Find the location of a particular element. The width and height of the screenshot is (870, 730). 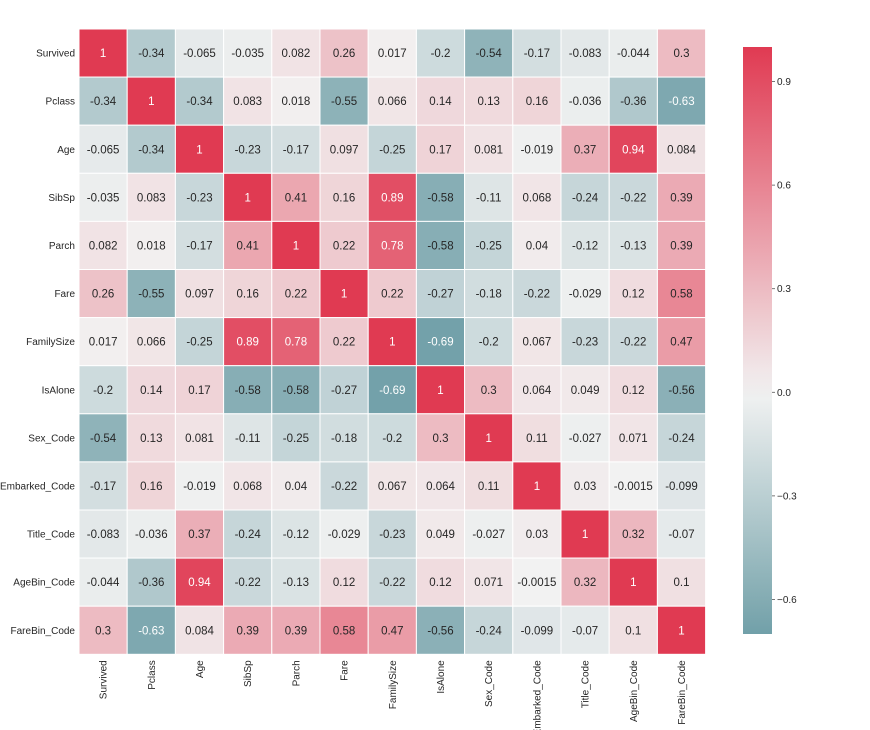

heatmap-cell-isalone-fare is located at coordinates (344, 390).